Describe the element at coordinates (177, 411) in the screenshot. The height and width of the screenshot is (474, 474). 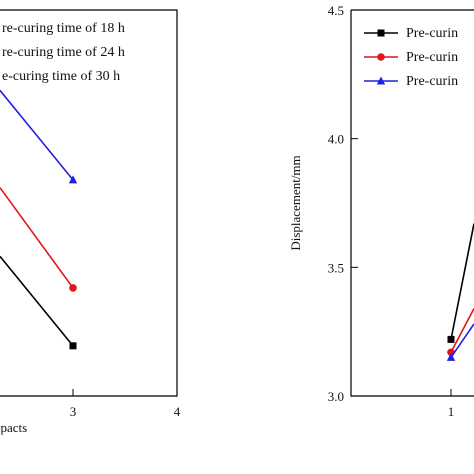
I see `left-x-tick-label: 4` at that location.